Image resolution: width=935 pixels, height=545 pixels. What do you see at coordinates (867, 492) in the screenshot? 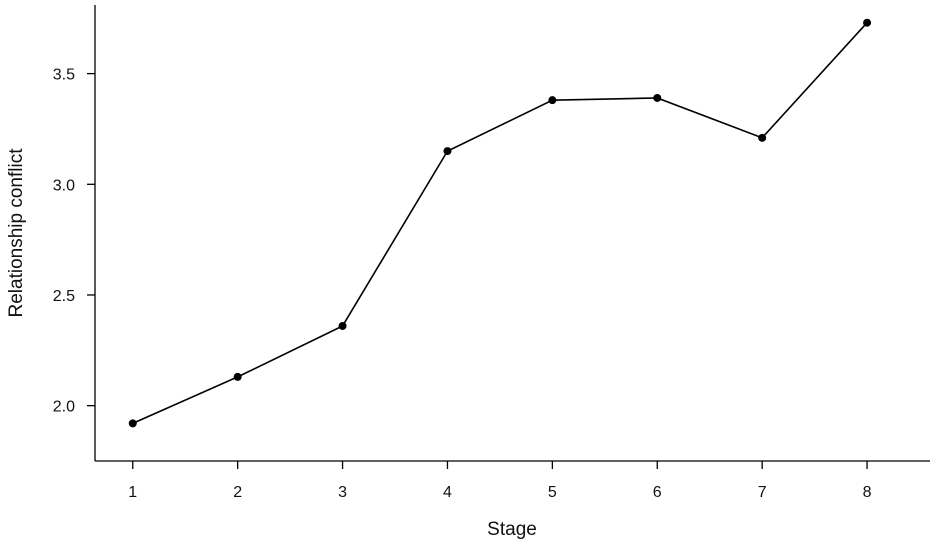
I see `x-tick-label: 8` at bounding box center [867, 492].